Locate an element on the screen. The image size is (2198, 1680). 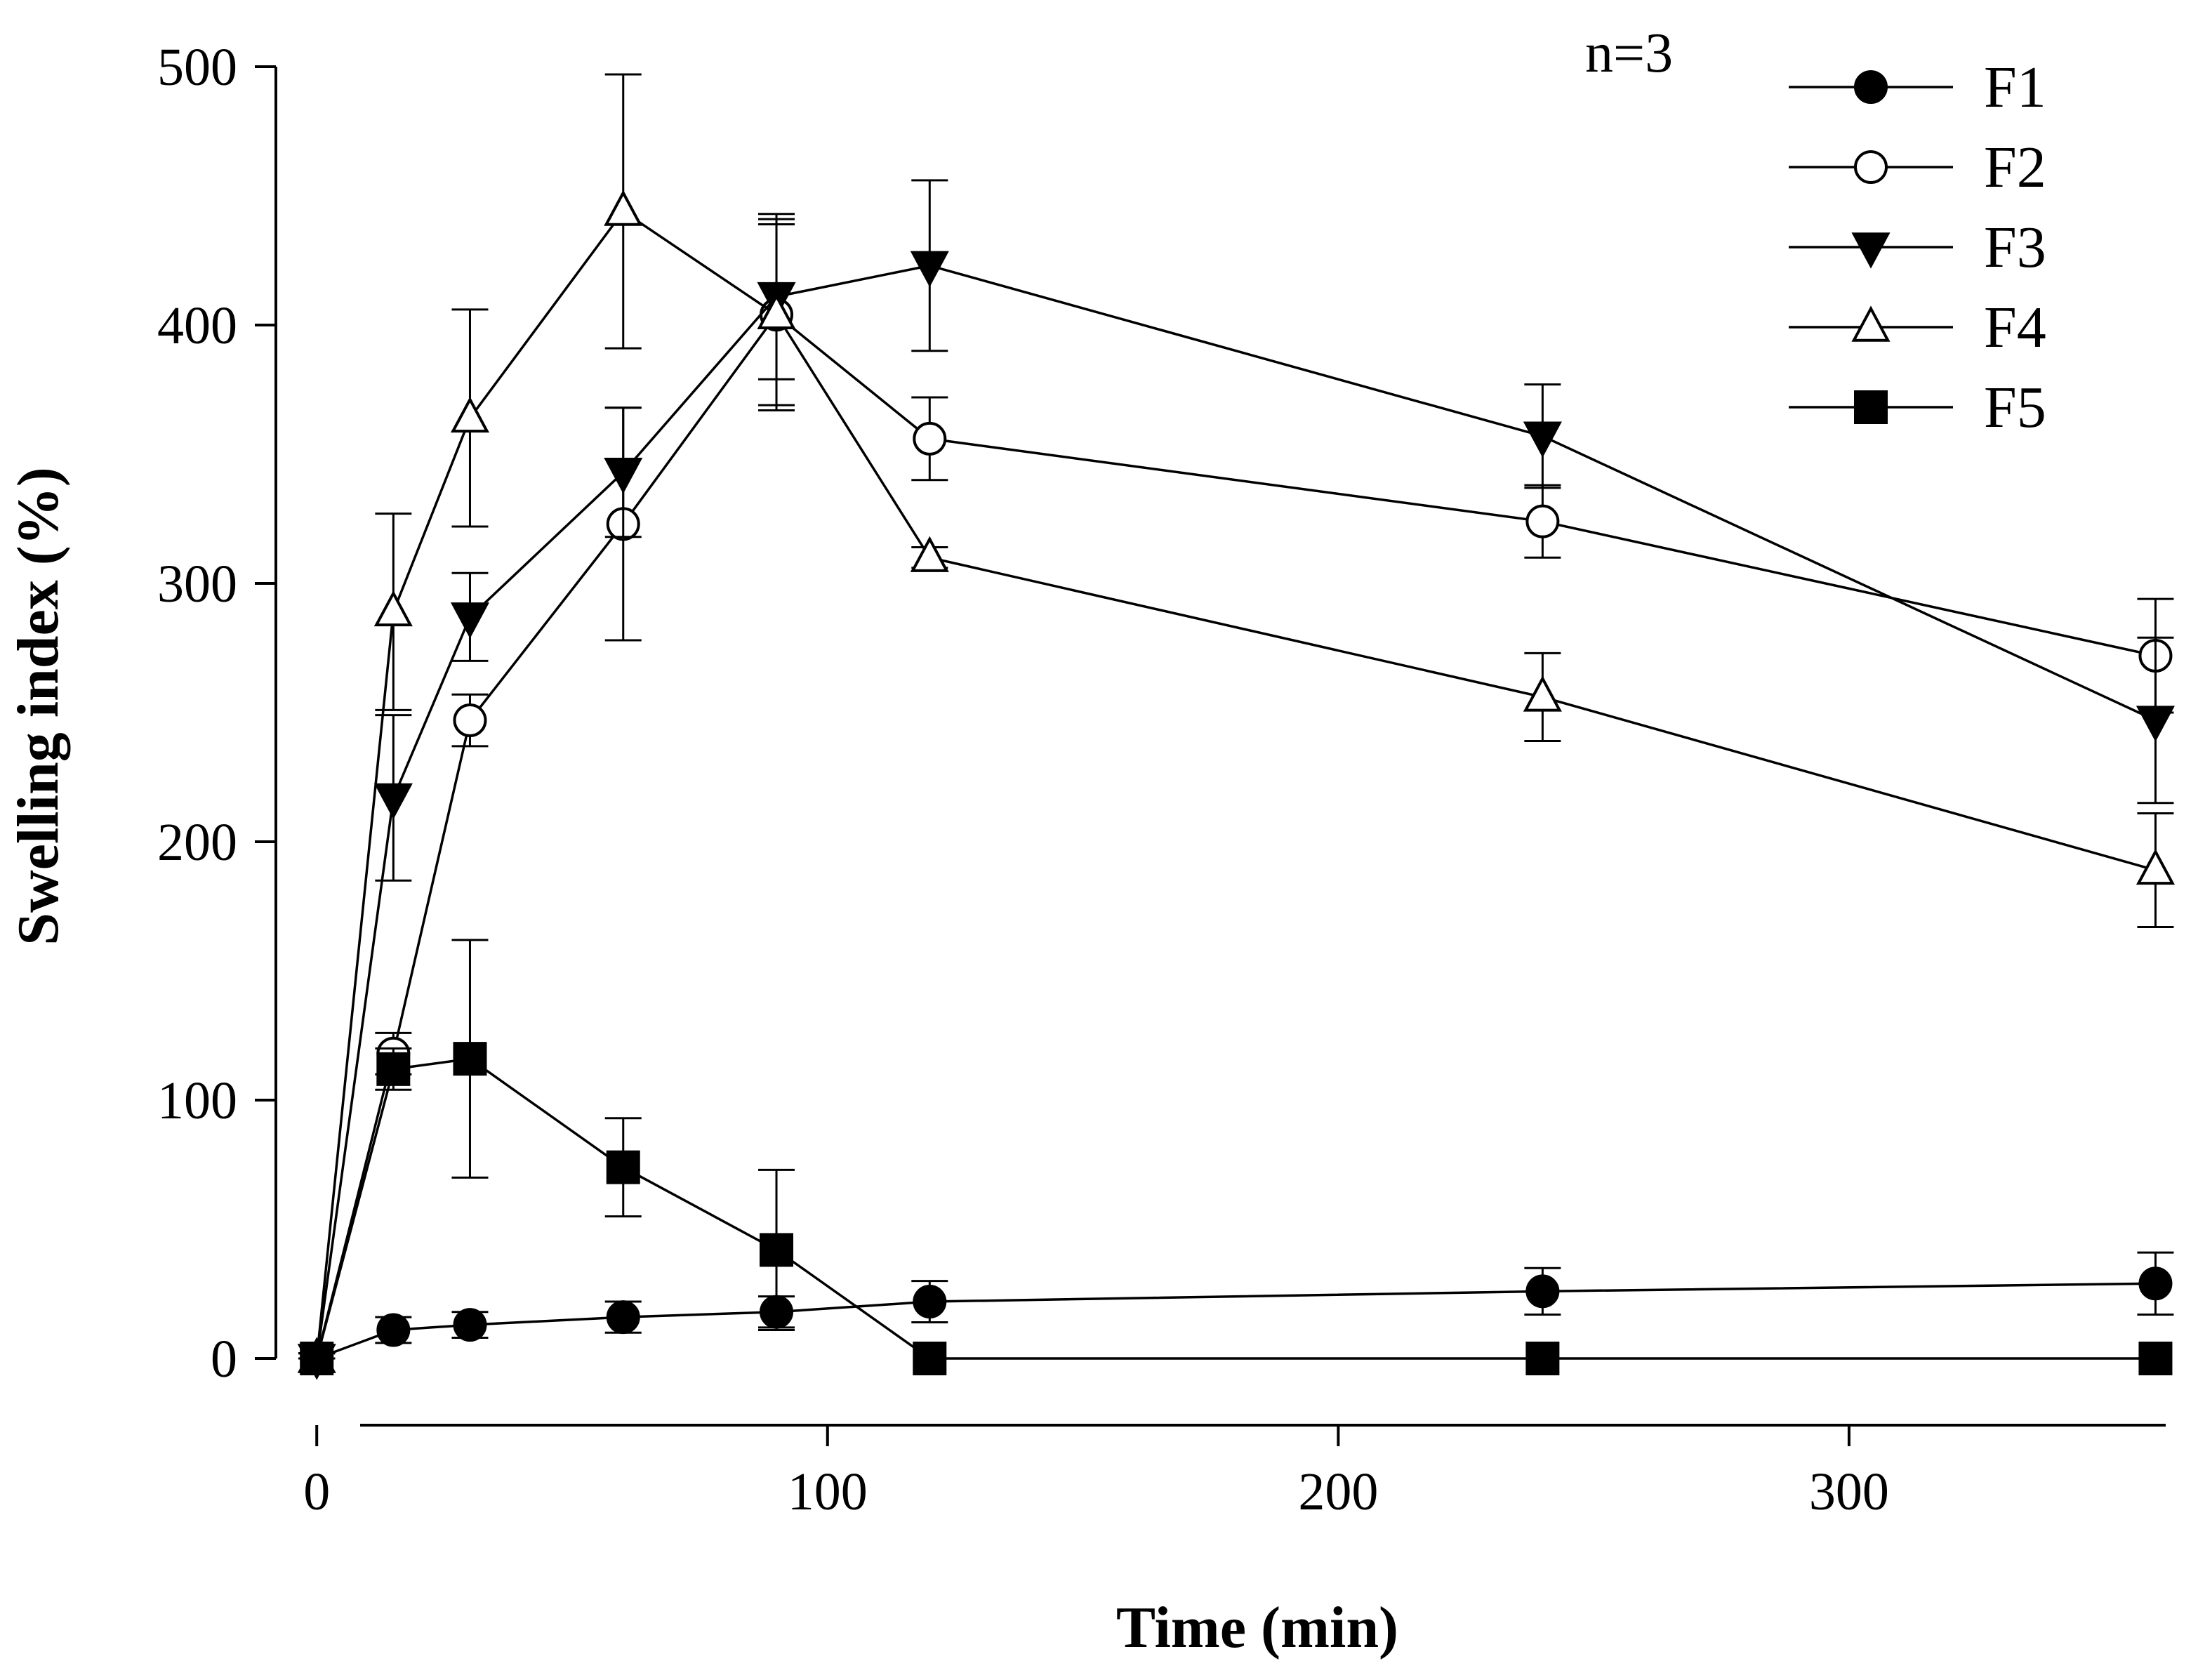
x-axis-title: Time (min) is located at coordinates (1257, 1627).